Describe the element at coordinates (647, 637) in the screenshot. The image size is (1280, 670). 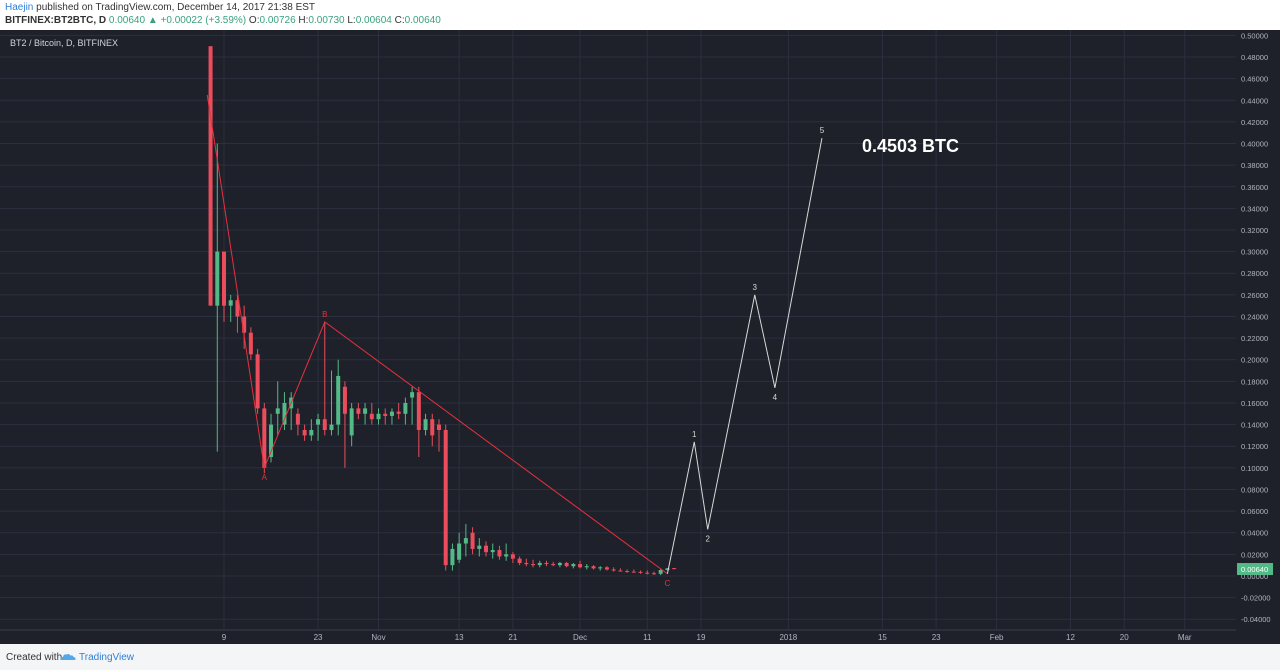
I see `x-tick-label: 11` at that location.